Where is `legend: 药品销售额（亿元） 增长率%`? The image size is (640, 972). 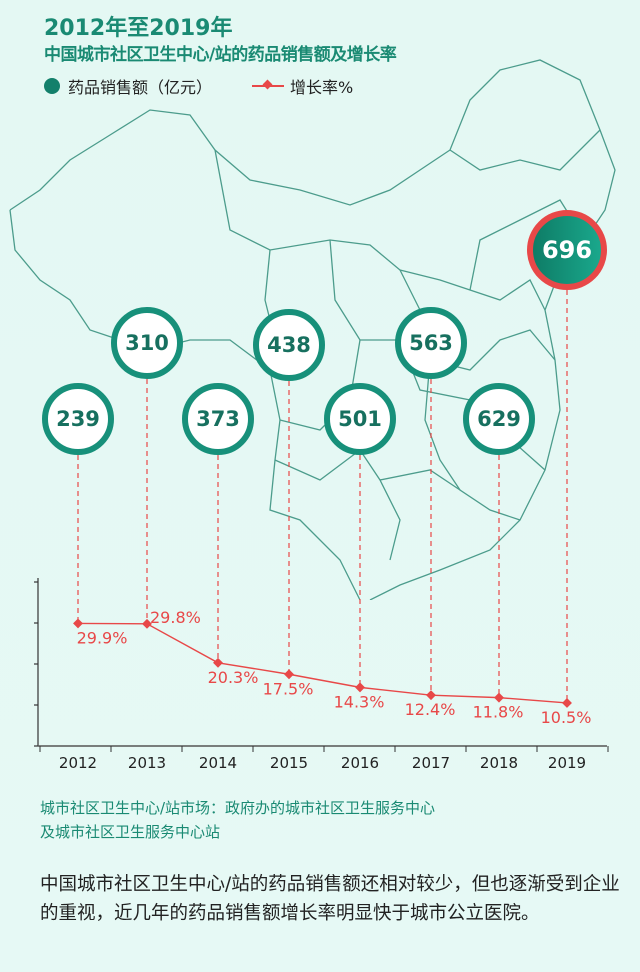 legend: 药品销售额（亿元） 增长率% is located at coordinates (198, 86).